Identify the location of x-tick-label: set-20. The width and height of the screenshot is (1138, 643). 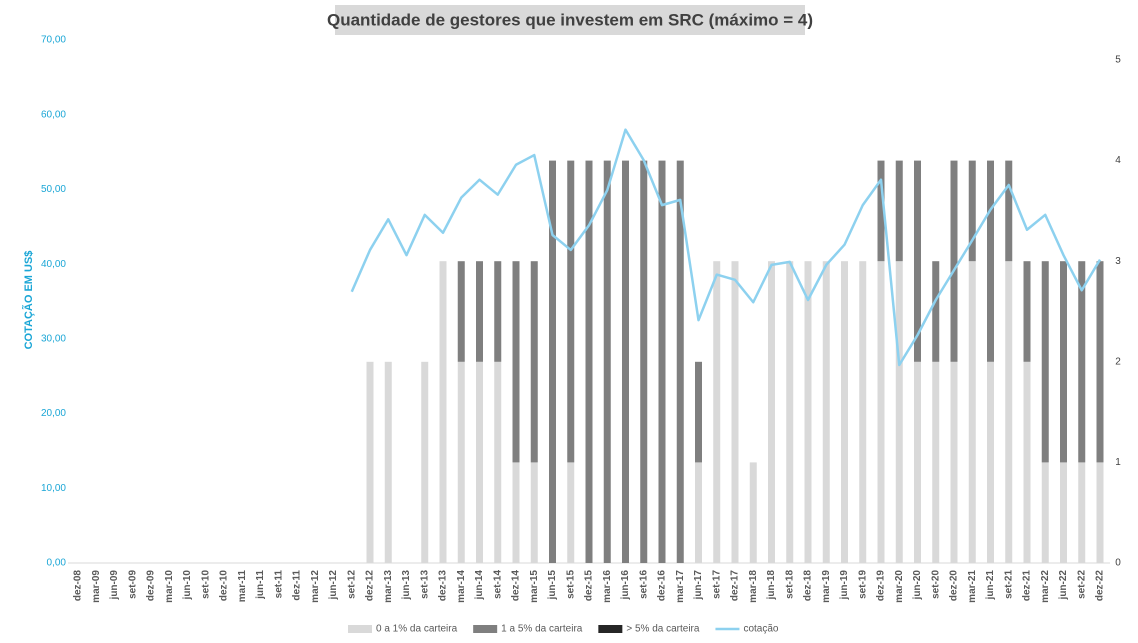
(935, 584).